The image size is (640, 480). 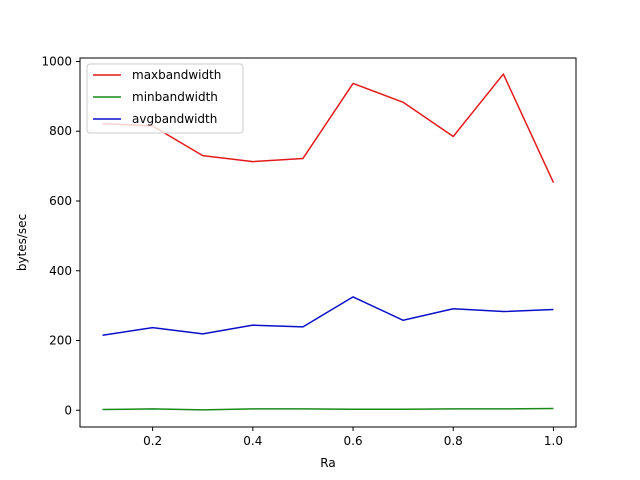 I want to click on x-tick-label: 1.0, so click(x=553, y=441).